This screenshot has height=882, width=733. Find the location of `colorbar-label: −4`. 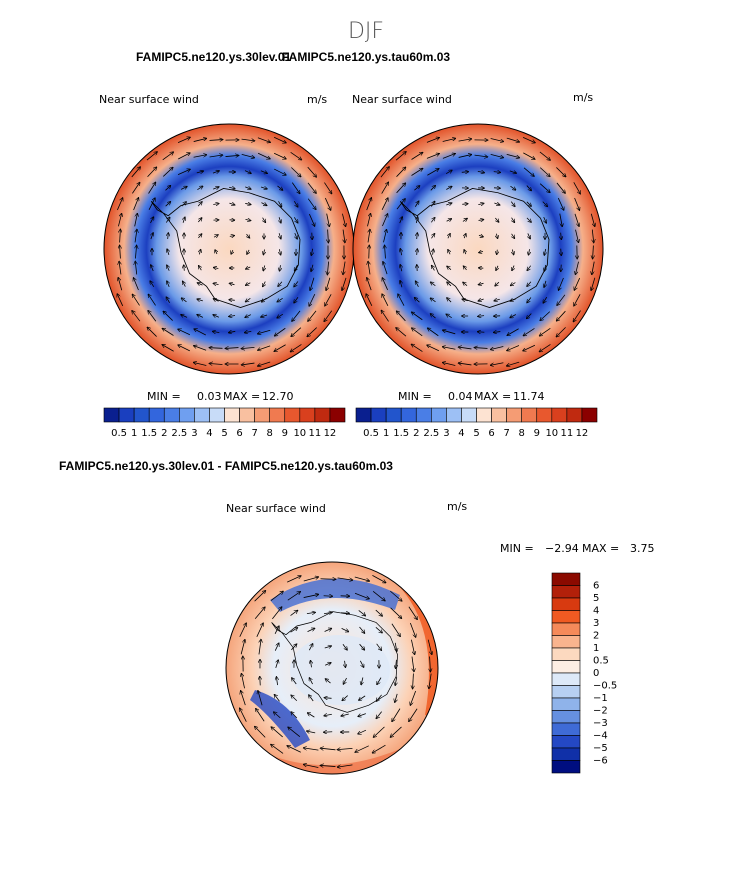

colorbar-label: −4 is located at coordinates (600, 736).